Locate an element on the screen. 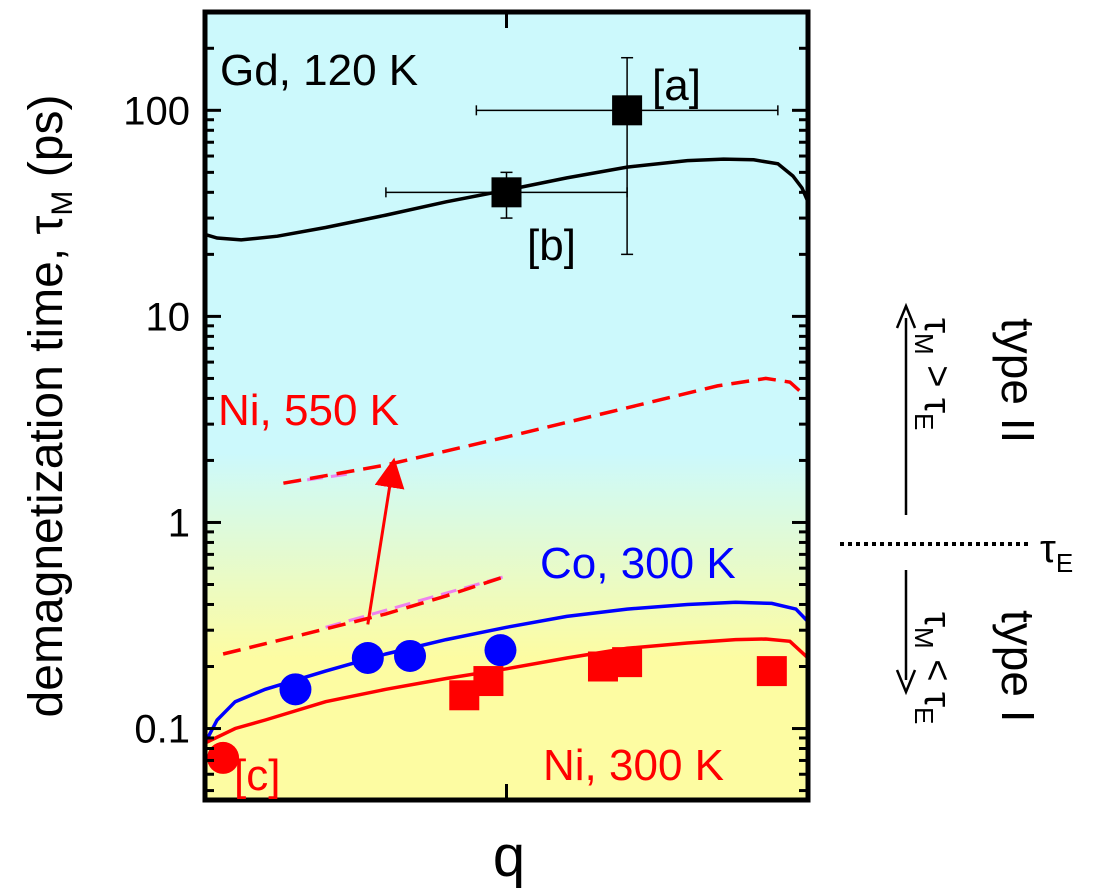 This screenshot has height=888, width=1110. label-b: [b] is located at coordinates (551, 245).